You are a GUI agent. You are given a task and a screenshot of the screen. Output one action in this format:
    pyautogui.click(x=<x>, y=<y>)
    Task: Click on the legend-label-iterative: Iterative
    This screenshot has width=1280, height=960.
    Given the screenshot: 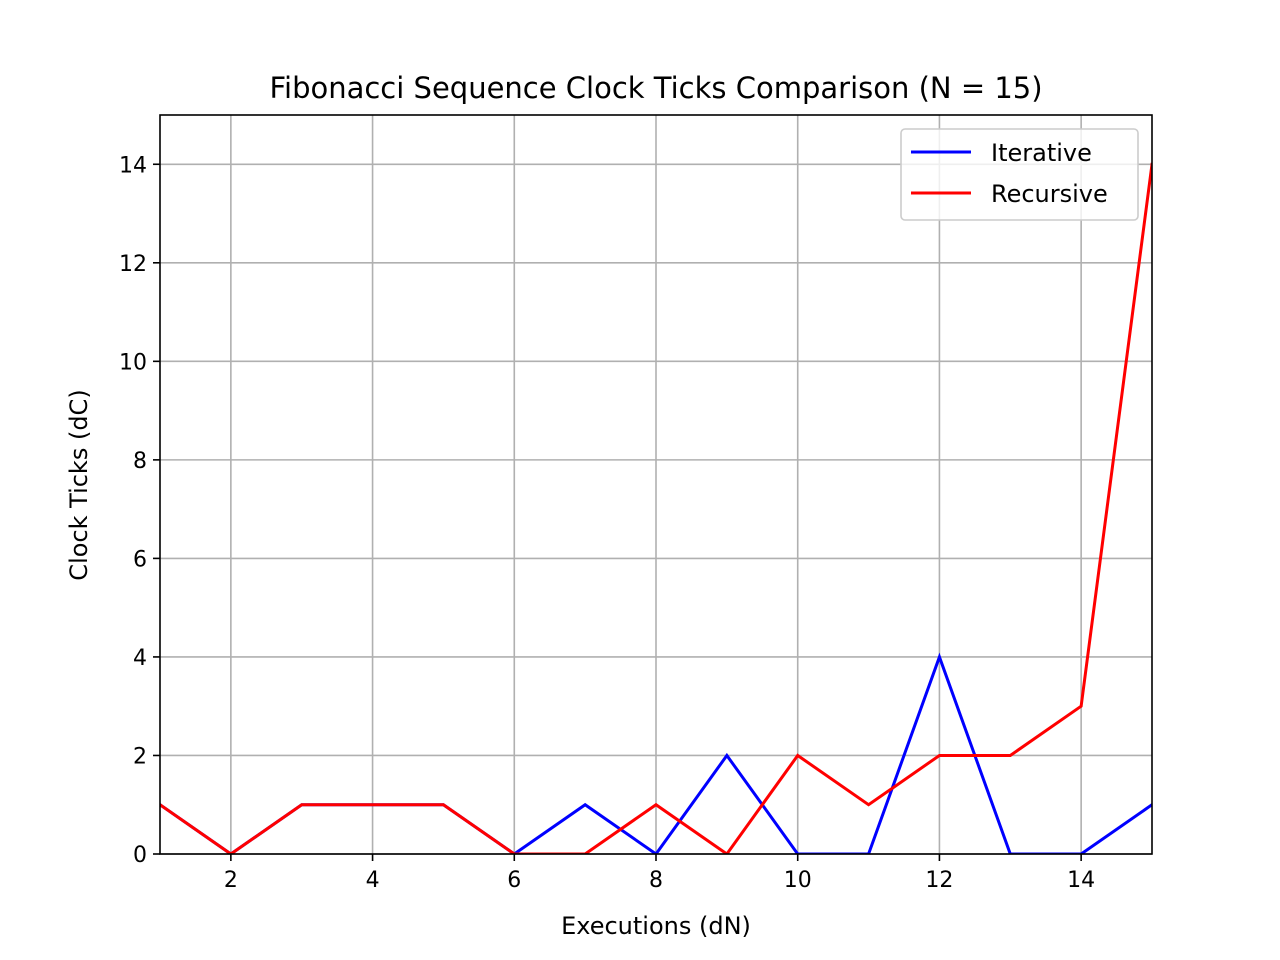 What is the action you would take?
    pyautogui.click(x=1041, y=153)
    